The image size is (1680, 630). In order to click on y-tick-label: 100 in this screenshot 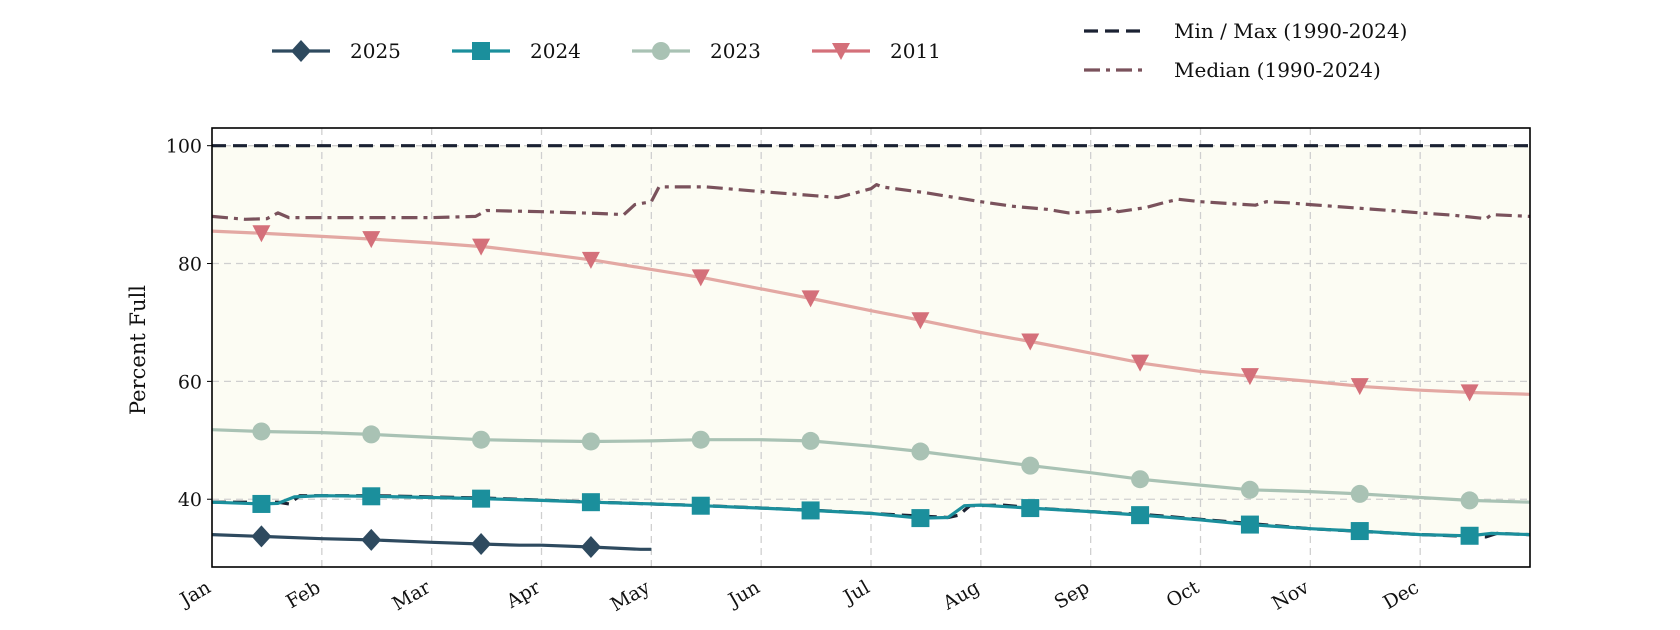, I will do `click(184, 147)`.